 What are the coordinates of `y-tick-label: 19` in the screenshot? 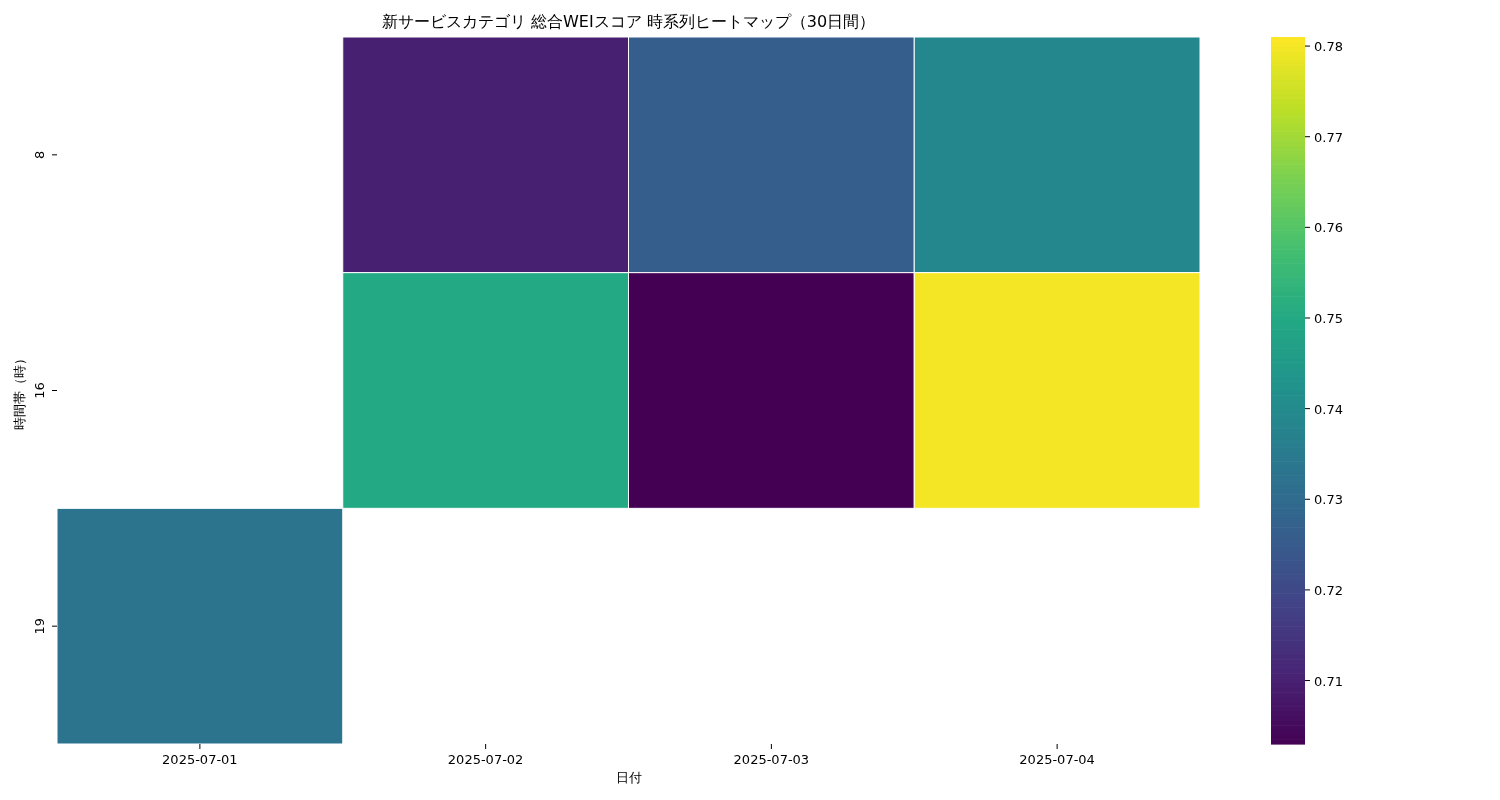 It's located at (39, 626).